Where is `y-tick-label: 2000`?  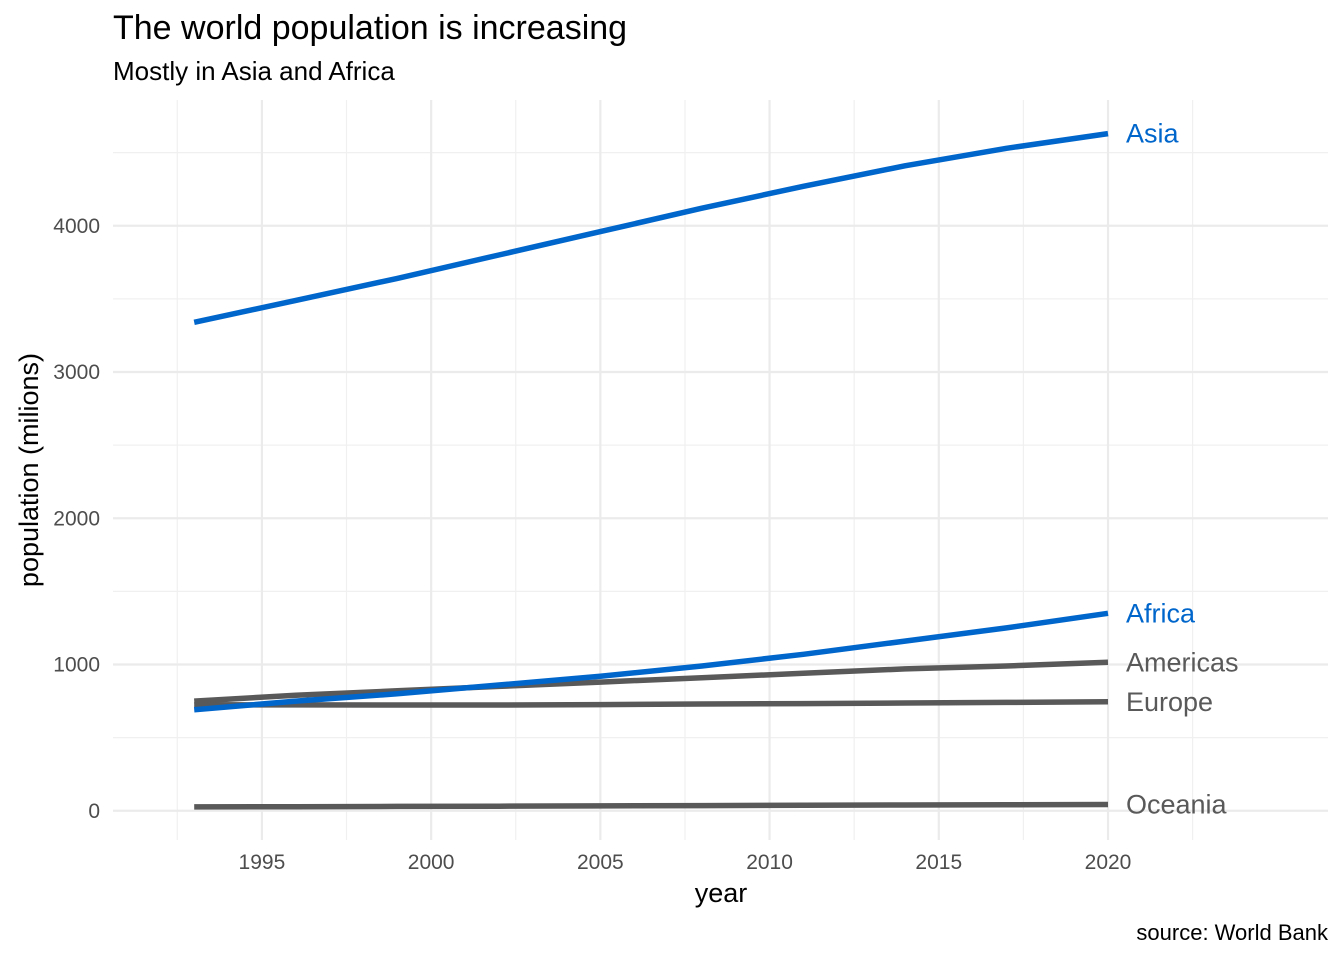 y-tick-label: 2000 is located at coordinates (76, 518).